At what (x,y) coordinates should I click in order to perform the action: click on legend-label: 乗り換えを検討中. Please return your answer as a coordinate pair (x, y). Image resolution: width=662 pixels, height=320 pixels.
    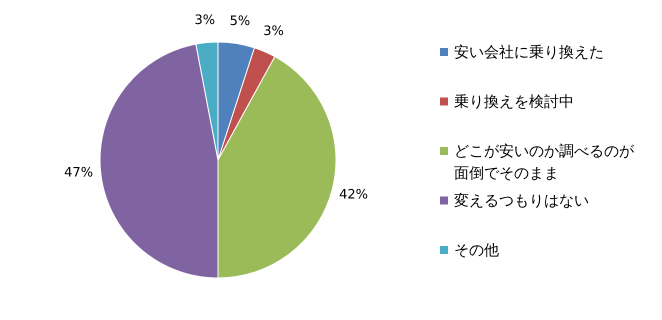
    Looking at the image, I should click on (514, 101).